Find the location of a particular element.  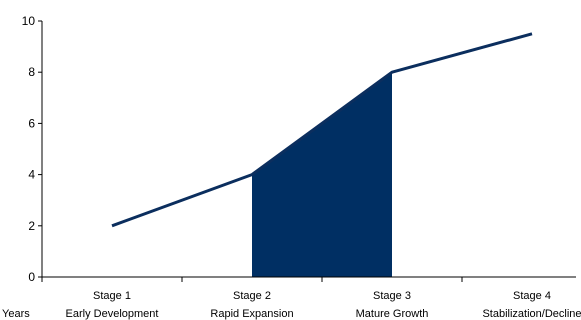

y-tick-label: 0 is located at coordinates (31, 277).